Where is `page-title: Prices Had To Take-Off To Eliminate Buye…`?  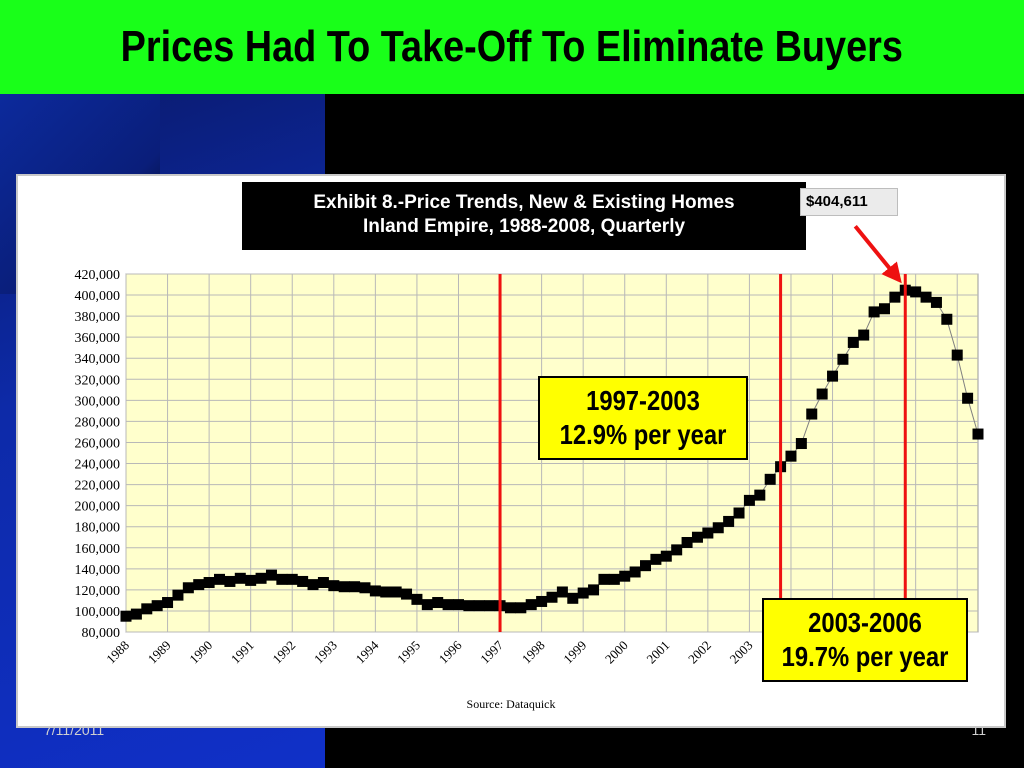 page-title: Prices Had To Take-Off To Eliminate Buye… is located at coordinates (512, 46).